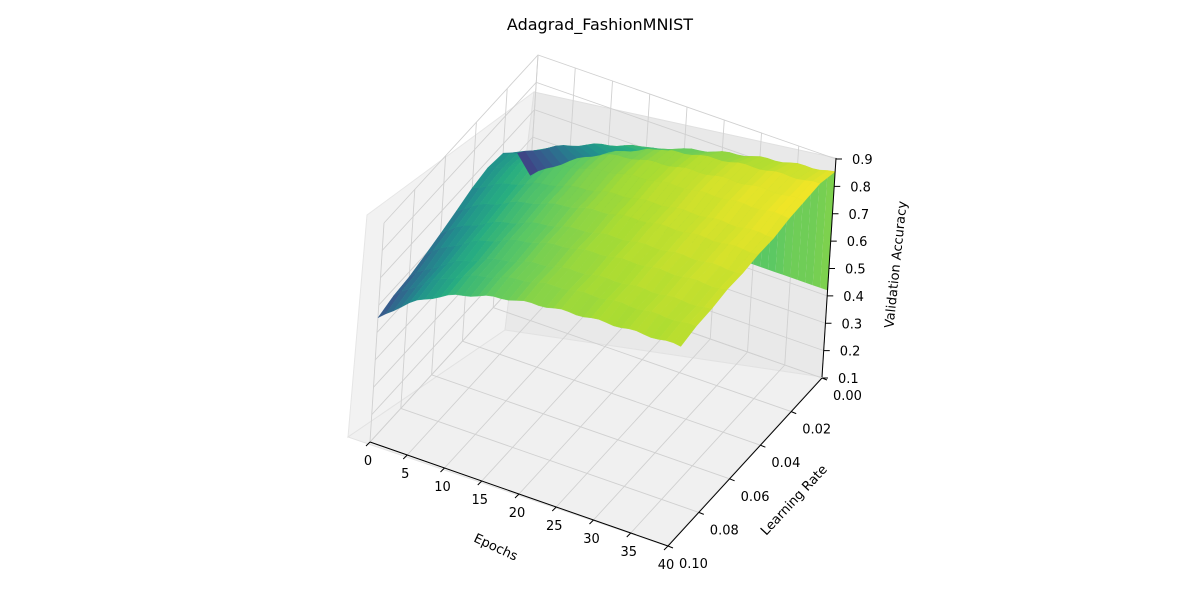 The height and width of the screenshot is (600, 1200). I want to click on y-tick-label: 0.00, so click(847, 396).